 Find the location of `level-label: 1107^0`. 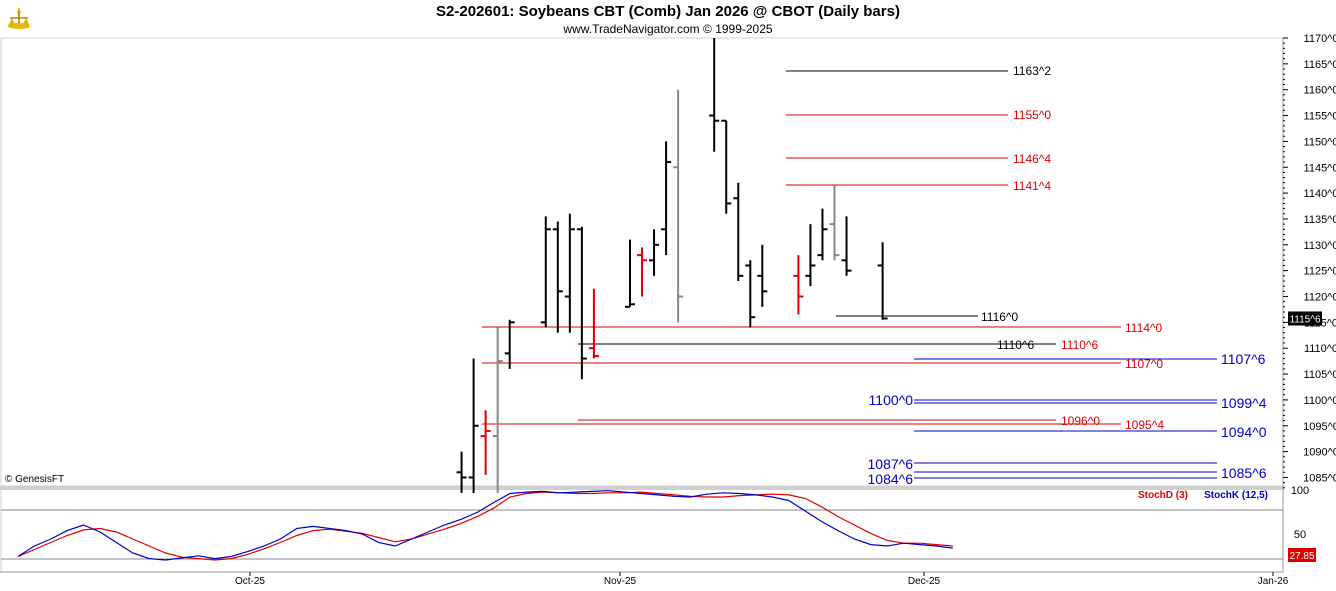

level-label: 1107^0 is located at coordinates (1144, 364).